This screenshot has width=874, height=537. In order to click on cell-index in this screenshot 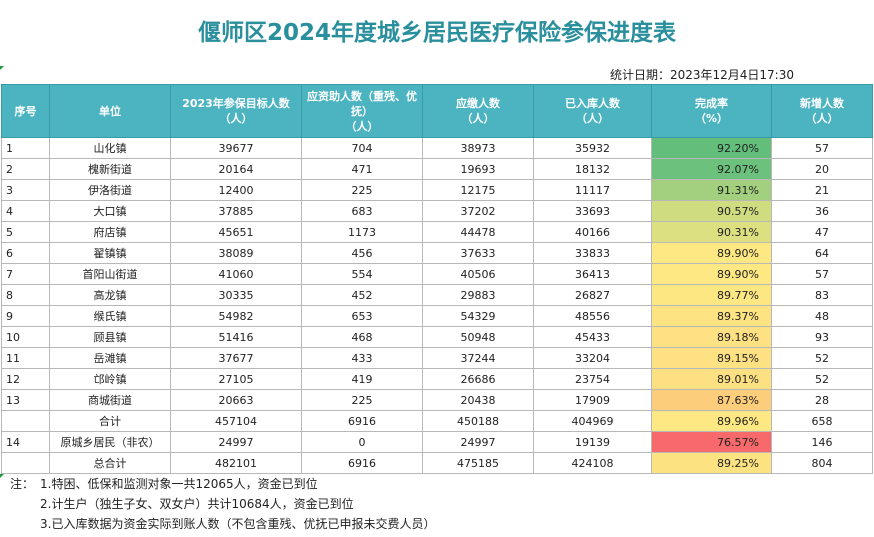, I will do `click(25, 463)`.